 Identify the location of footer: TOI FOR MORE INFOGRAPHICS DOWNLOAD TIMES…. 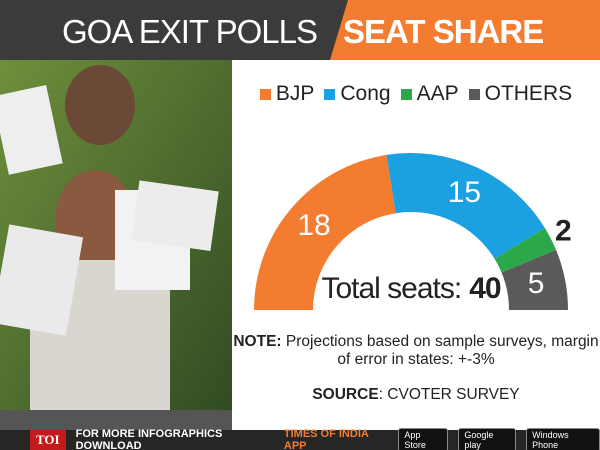
(300, 439).